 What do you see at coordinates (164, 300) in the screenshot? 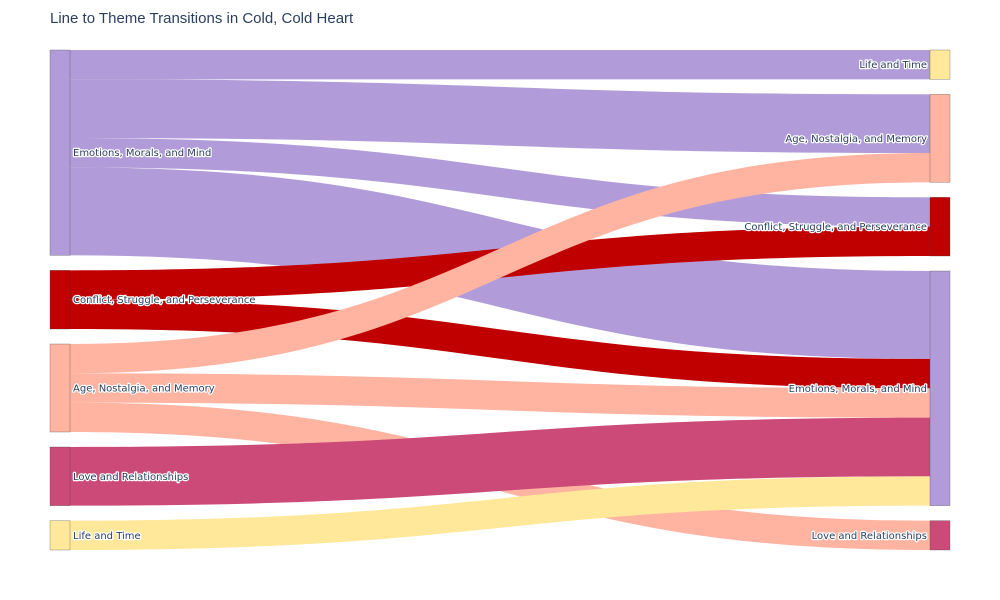
I see `source-node-label: Conflict, Struggle, and Perseverance` at bounding box center [164, 300].